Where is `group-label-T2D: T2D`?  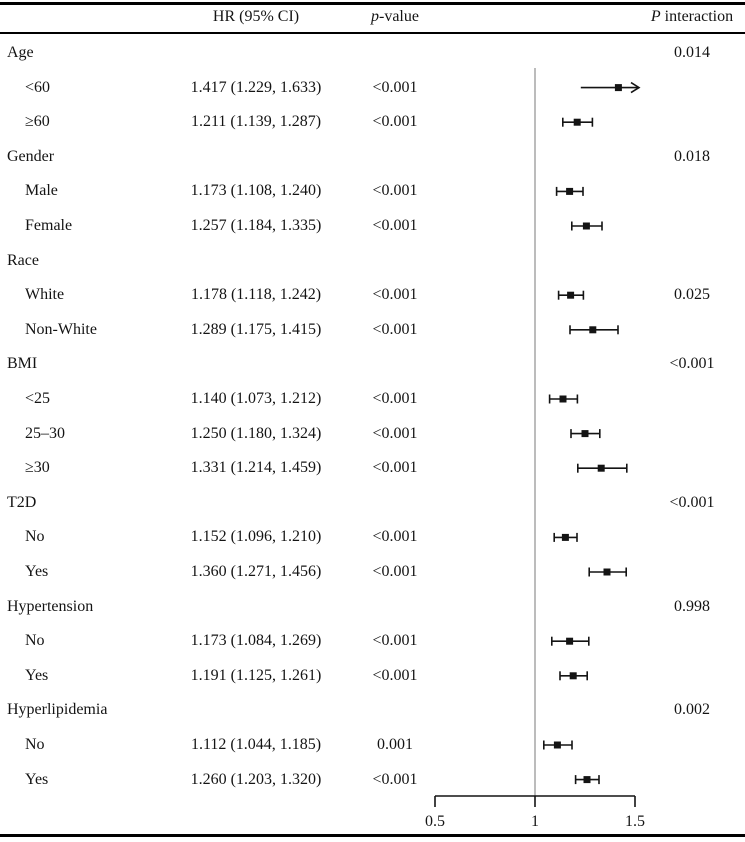
group-label-T2D: T2D is located at coordinates (22, 502).